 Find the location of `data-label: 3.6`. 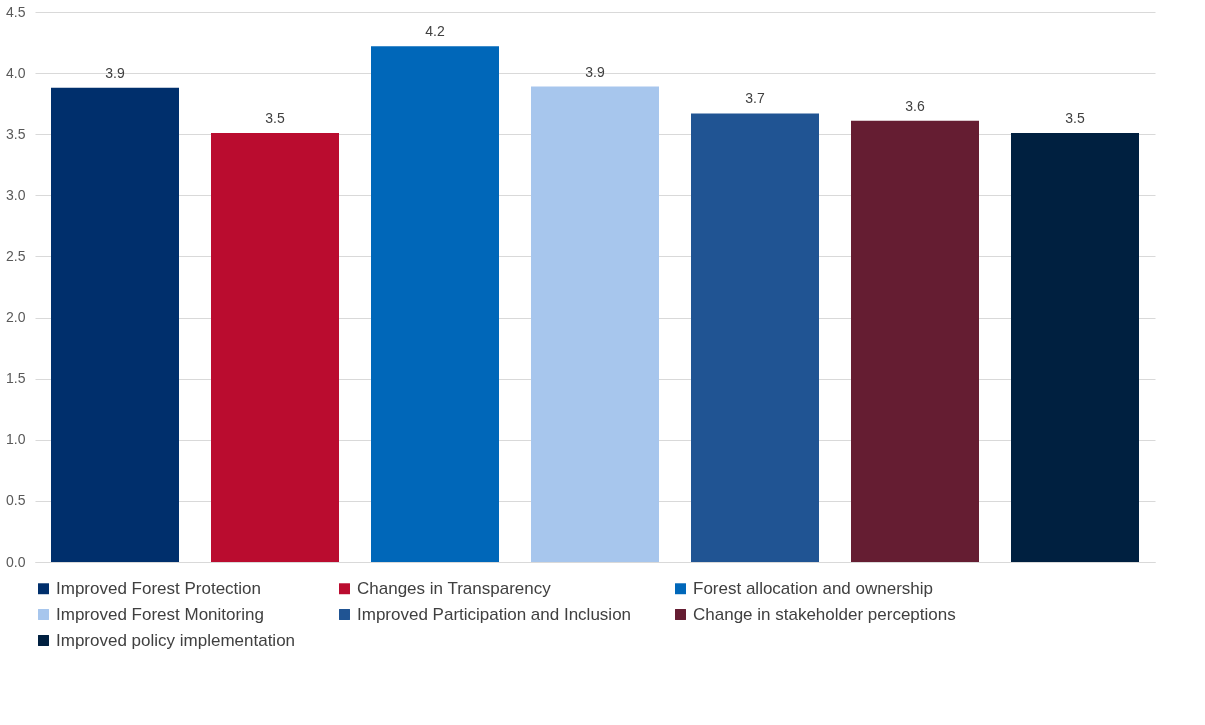

data-label: 3.6 is located at coordinates (915, 105).